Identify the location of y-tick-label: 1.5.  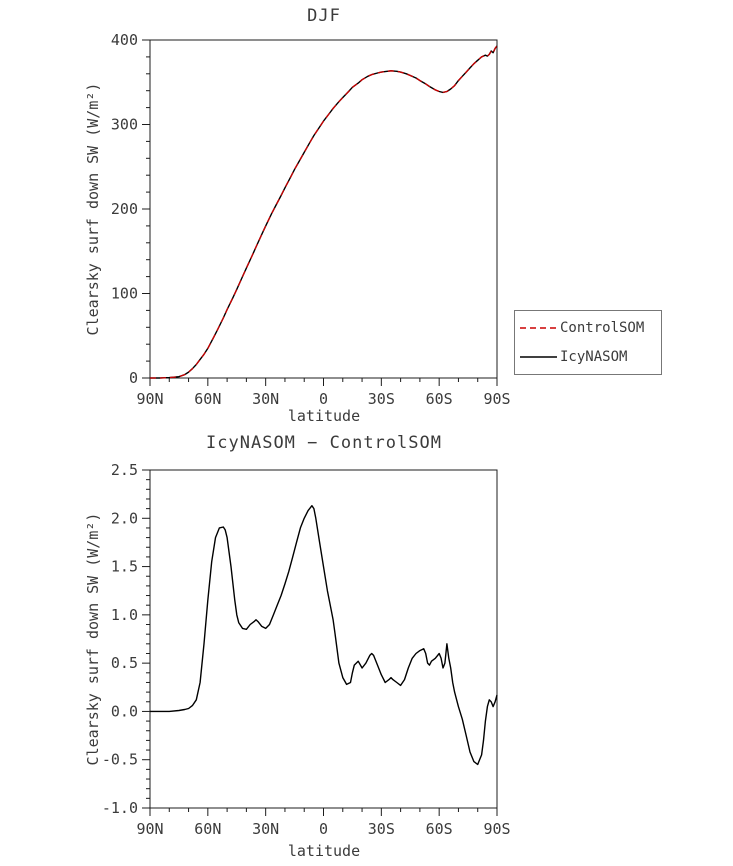
(124, 567).